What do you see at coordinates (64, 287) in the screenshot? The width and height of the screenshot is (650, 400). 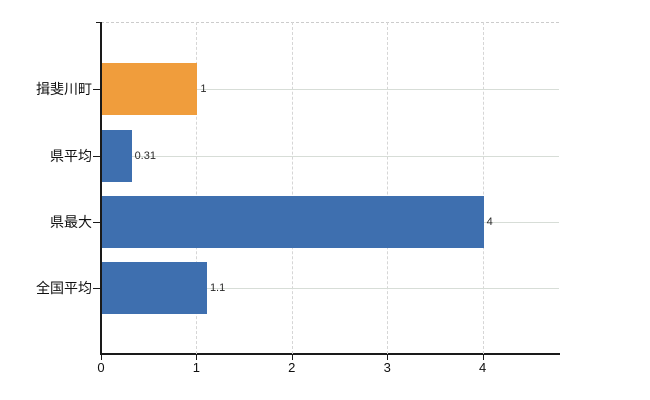 I see `category-label: 全国平均` at bounding box center [64, 287].